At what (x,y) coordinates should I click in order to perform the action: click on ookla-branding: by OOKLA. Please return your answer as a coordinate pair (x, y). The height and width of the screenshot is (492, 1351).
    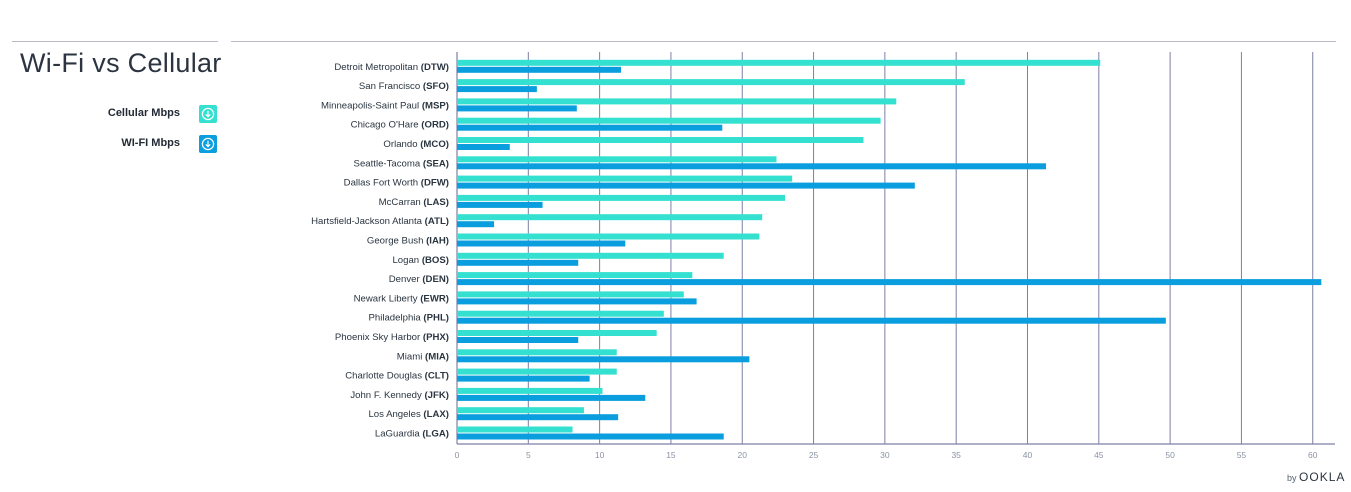
    Looking at the image, I should click on (1316, 477).